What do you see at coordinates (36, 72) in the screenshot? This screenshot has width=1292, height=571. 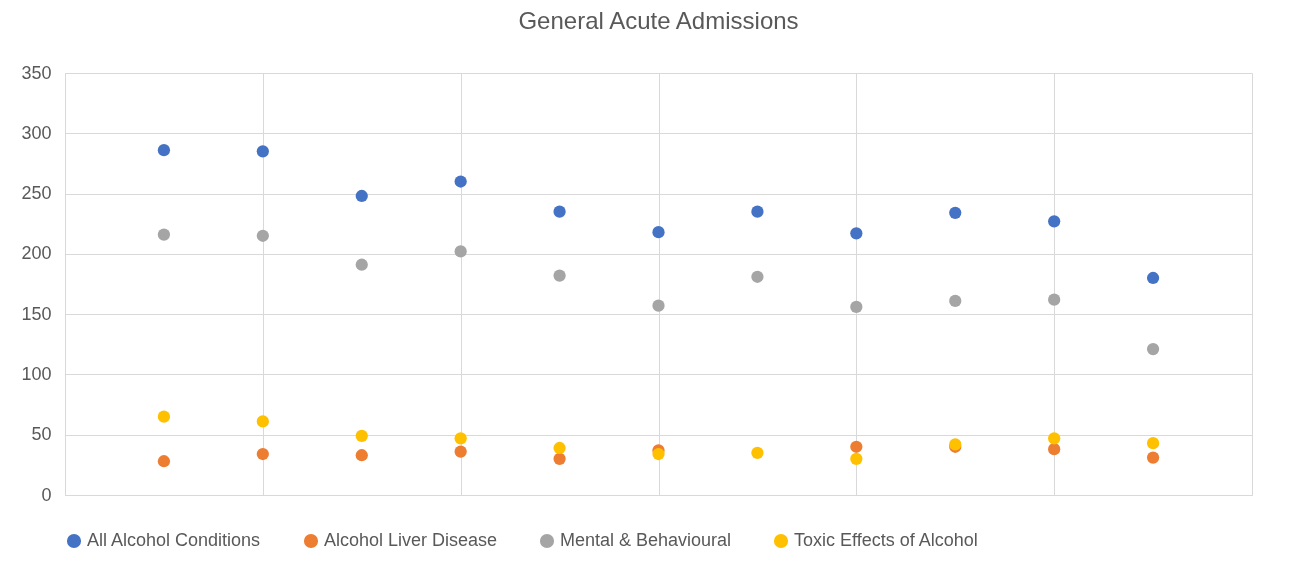 I see `y-tick-label: 350` at bounding box center [36, 72].